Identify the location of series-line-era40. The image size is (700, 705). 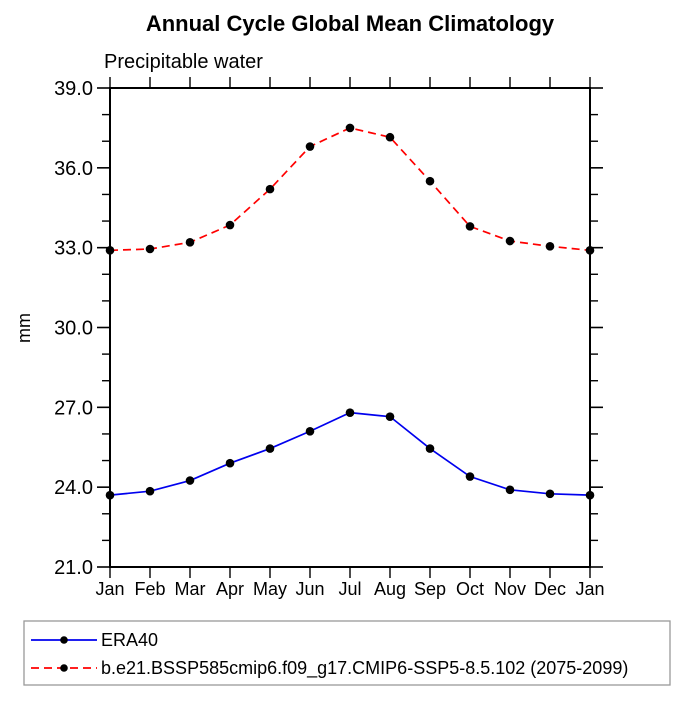
(350, 453).